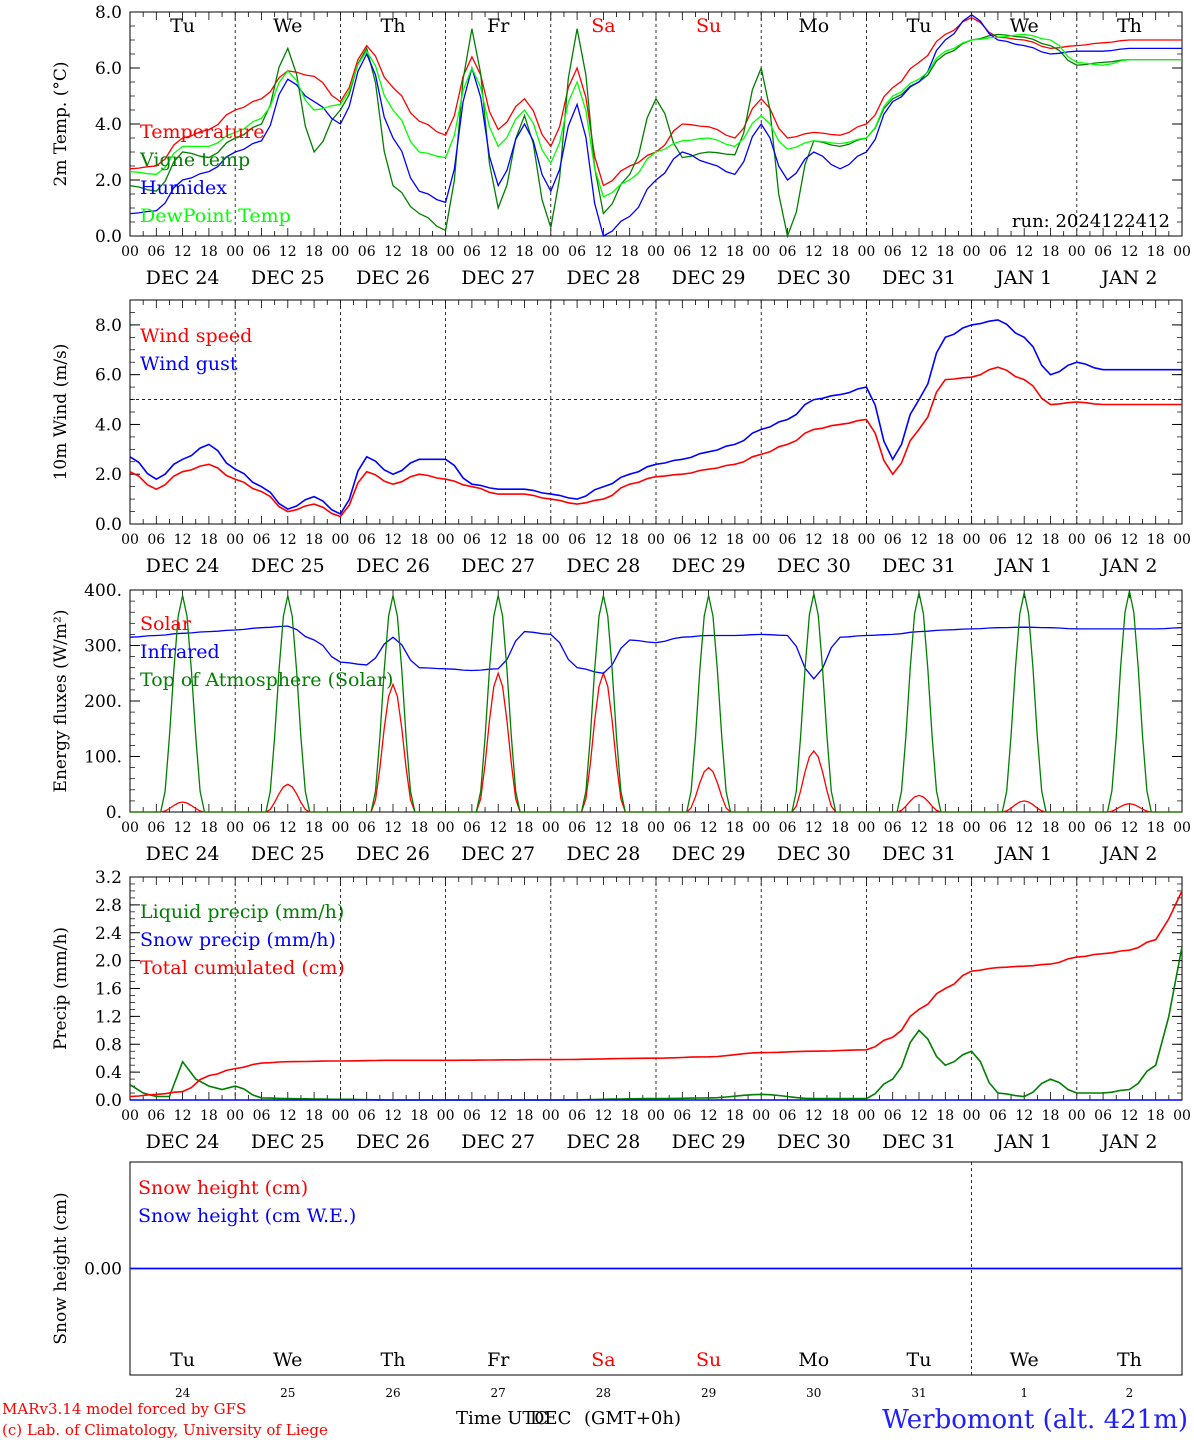 The width and height of the screenshot is (1194, 1440). What do you see at coordinates (103, 647) in the screenshot?
I see `y-tick-label: 300.` at bounding box center [103, 647].